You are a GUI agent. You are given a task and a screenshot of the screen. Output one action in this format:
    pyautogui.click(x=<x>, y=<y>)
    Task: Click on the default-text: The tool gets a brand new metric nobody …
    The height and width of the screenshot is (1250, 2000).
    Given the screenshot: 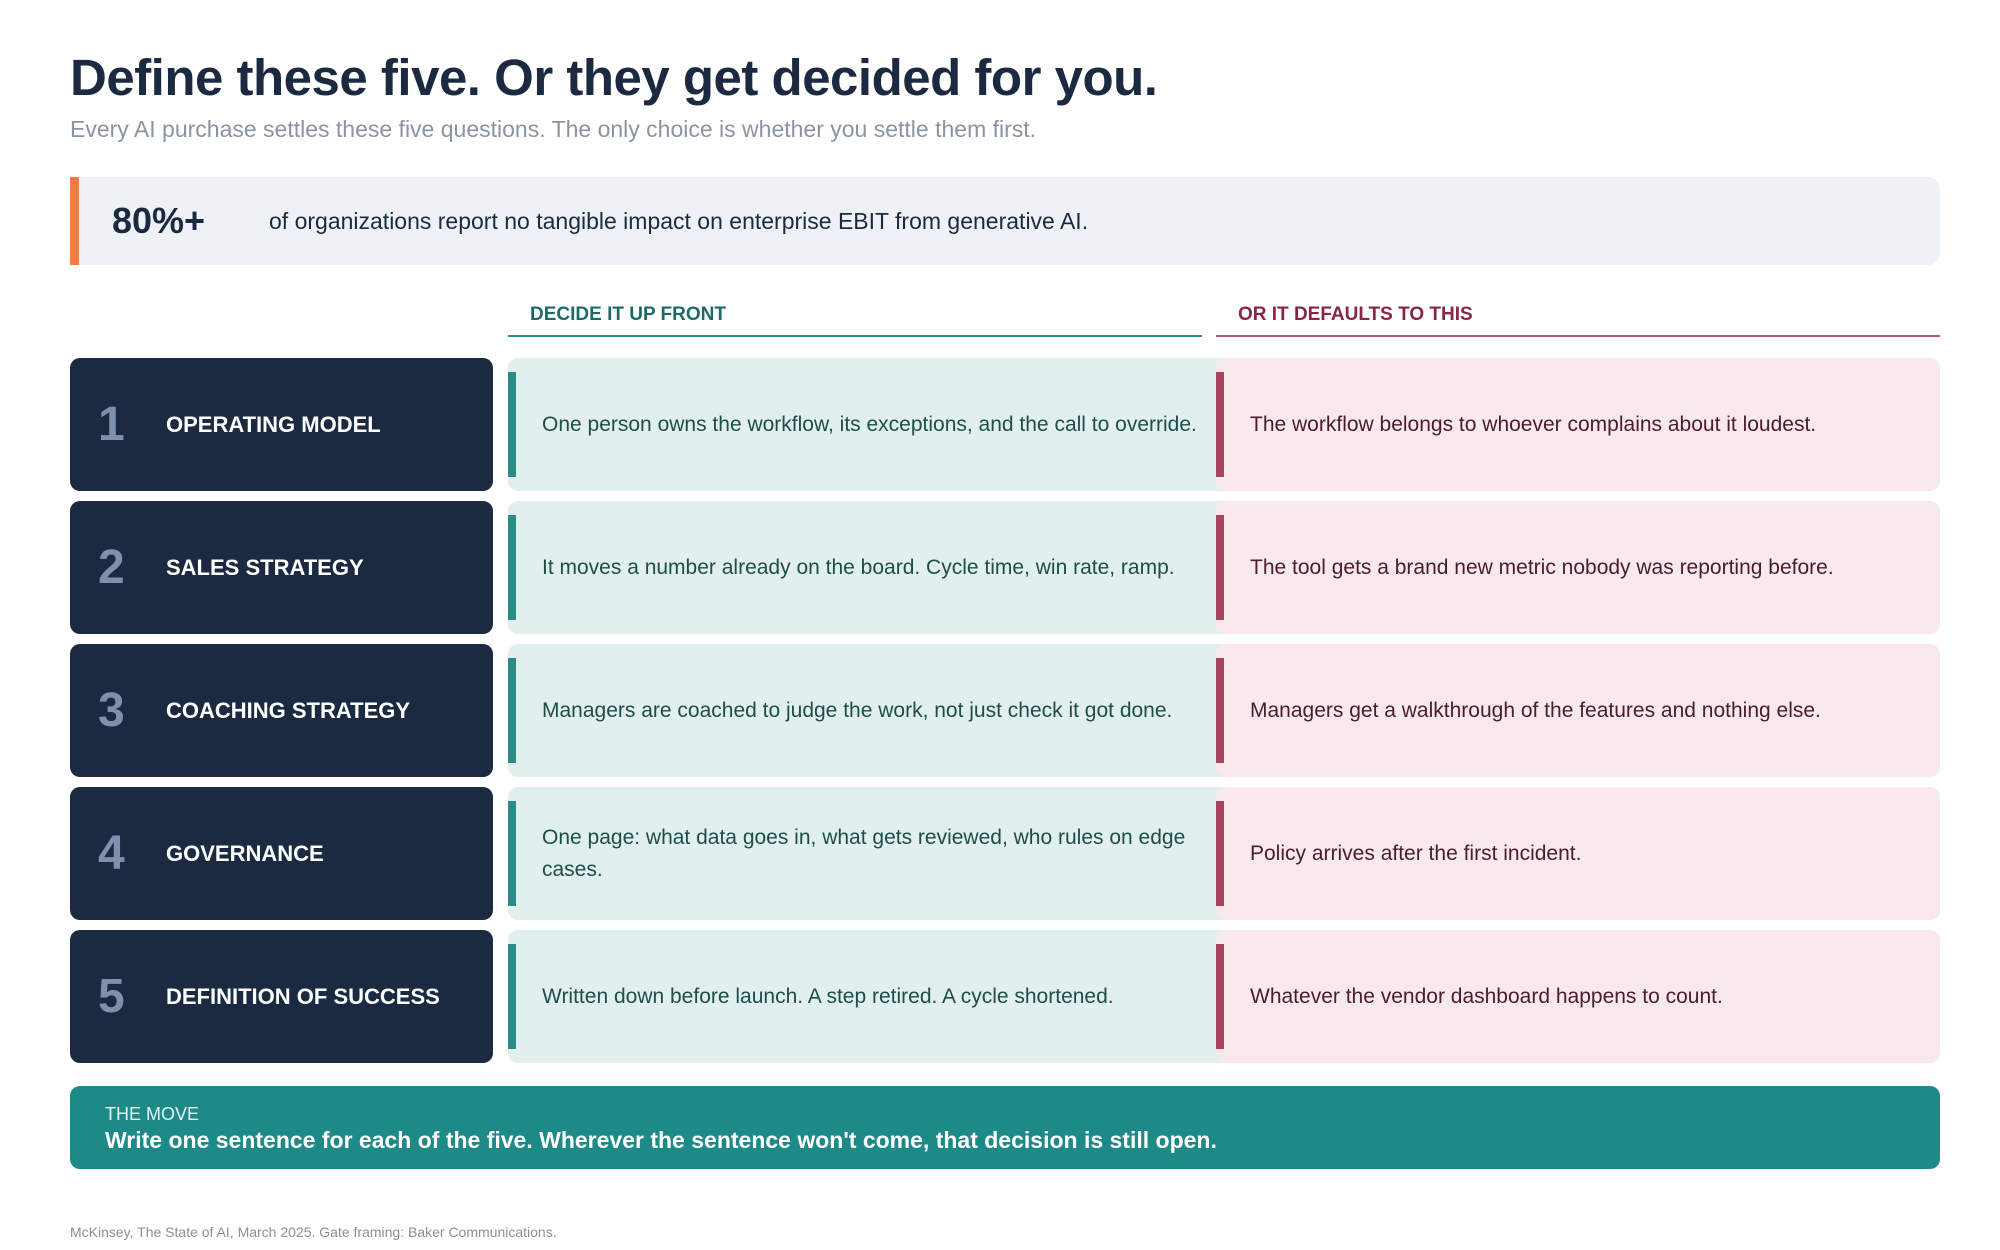 What is the action you would take?
    pyautogui.click(x=1542, y=567)
    